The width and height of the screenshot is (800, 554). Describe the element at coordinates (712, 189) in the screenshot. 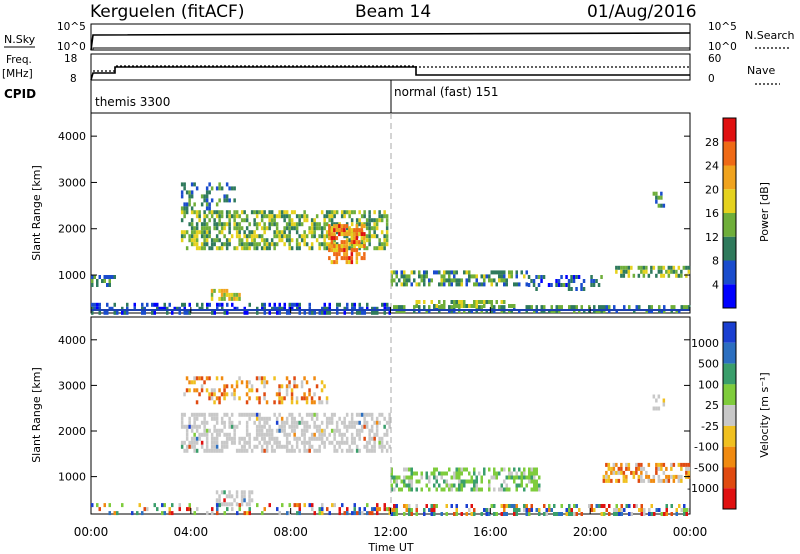

I see `colorbar-tick-label: 20` at that location.